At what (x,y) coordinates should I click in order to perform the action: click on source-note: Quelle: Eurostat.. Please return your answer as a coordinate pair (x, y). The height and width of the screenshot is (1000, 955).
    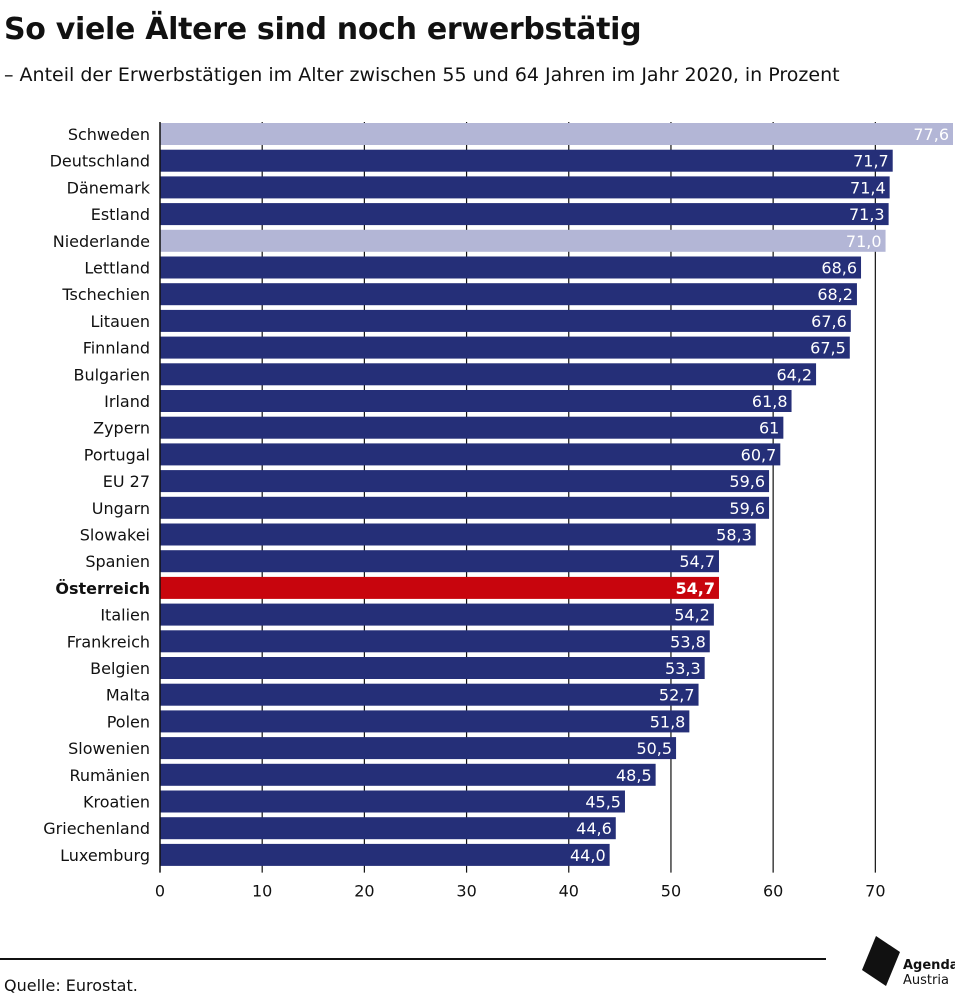
    Looking at the image, I should click on (71, 985).